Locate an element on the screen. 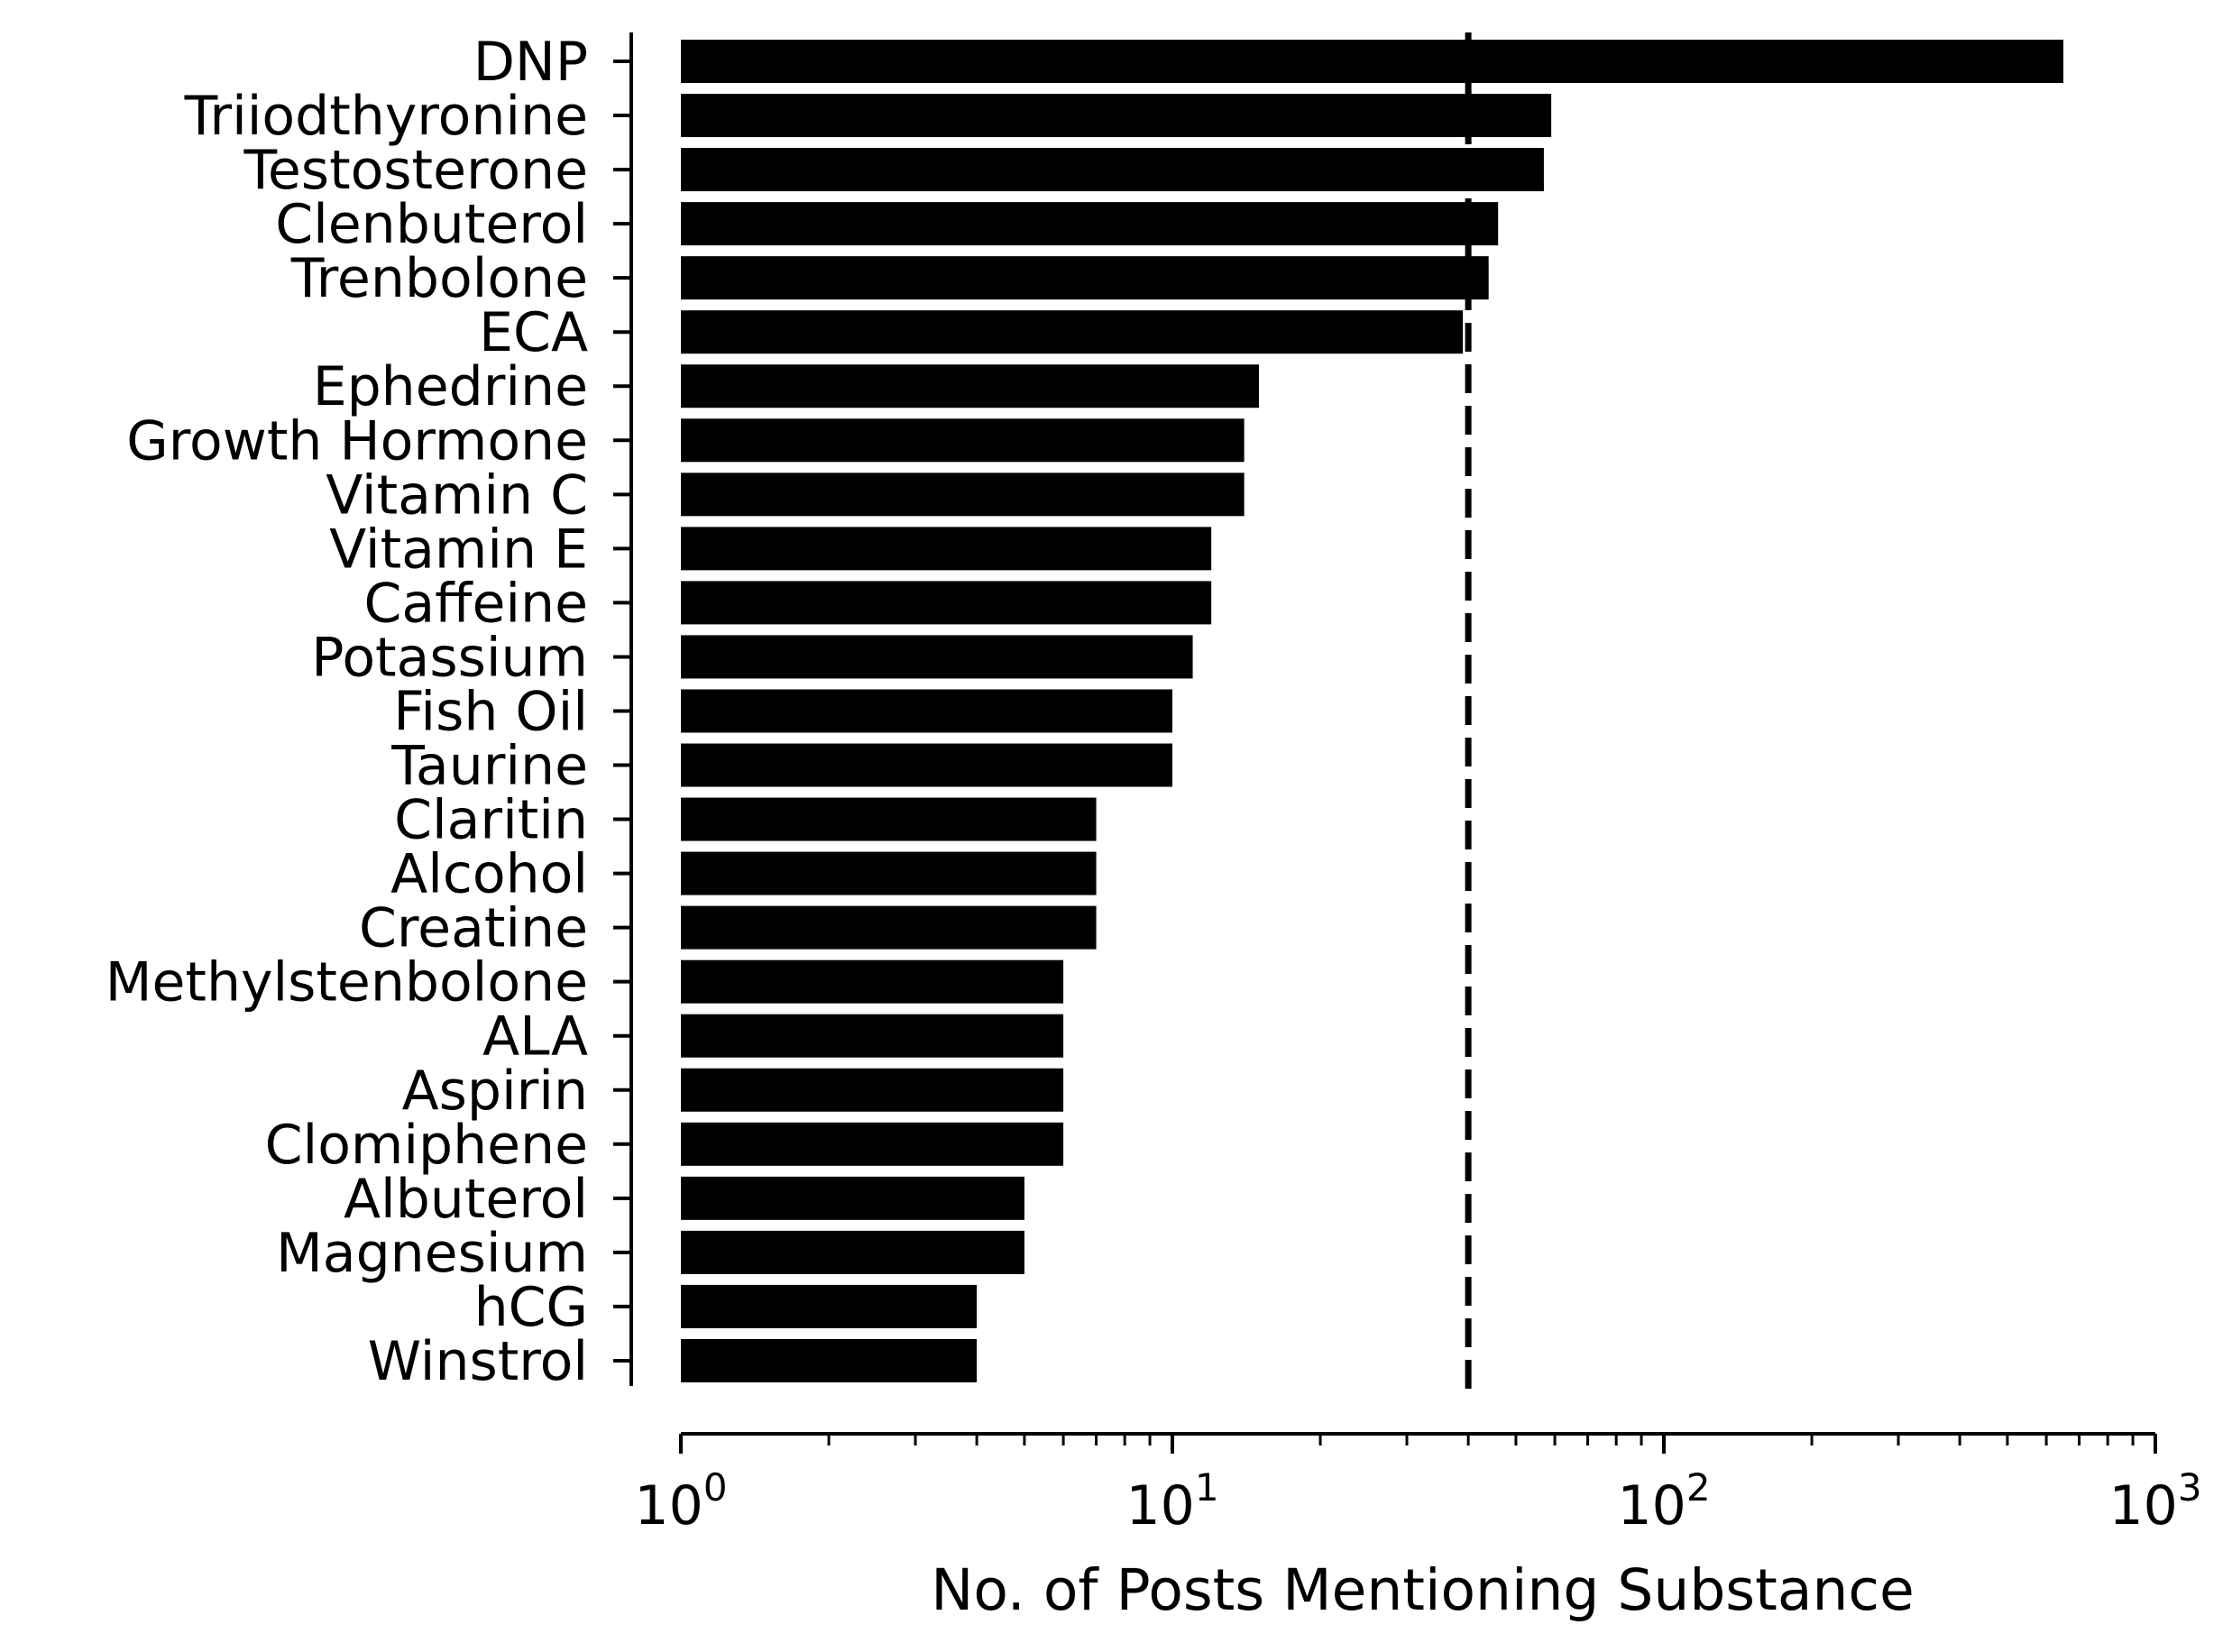 The image size is (2232, 1652). y-tick-label: Testosterone is located at coordinates (415, 171).